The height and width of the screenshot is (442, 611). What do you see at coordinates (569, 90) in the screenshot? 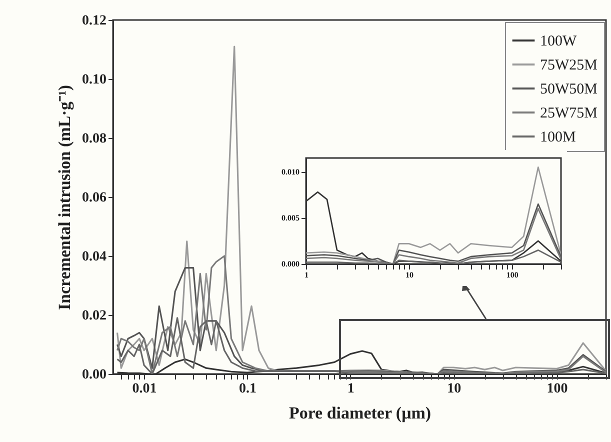
I see `legend-label: 50W50M` at bounding box center [569, 90].